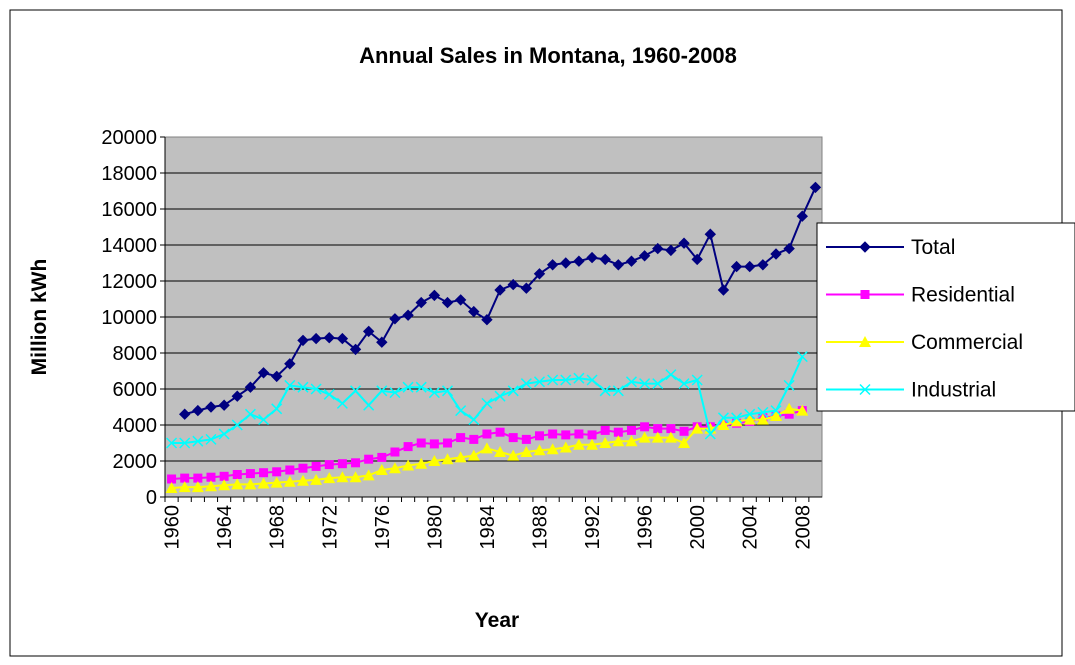  What do you see at coordinates (698, 527) in the screenshot?
I see `x-tick-label: 2000` at bounding box center [698, 527].